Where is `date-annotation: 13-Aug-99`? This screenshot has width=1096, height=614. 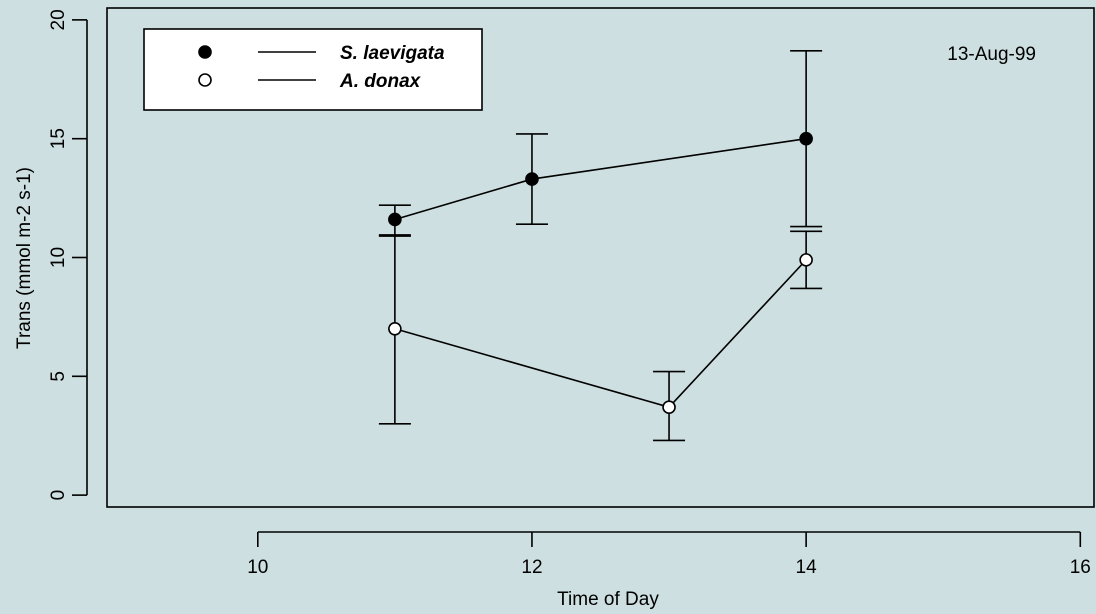 date-annotation: 13-Aug-99 is located at coordinates (991, 54).